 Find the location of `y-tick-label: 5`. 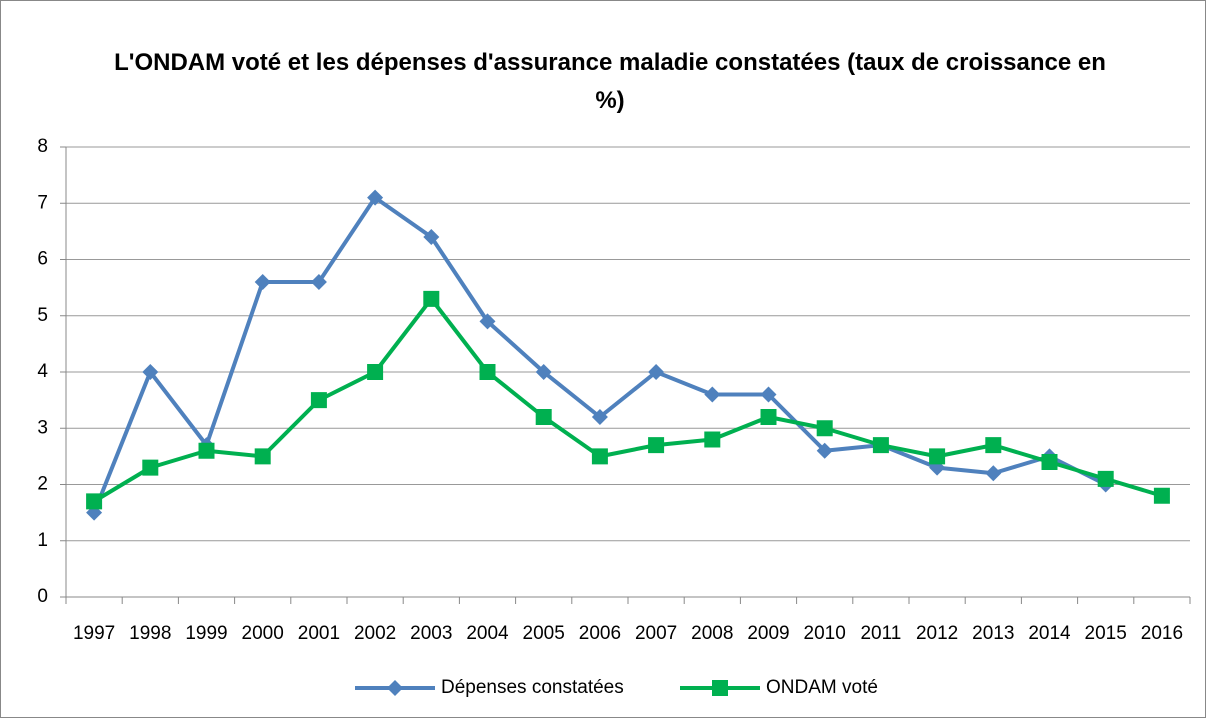

y-tick-label: 5 is located at coordinates (42, 315).